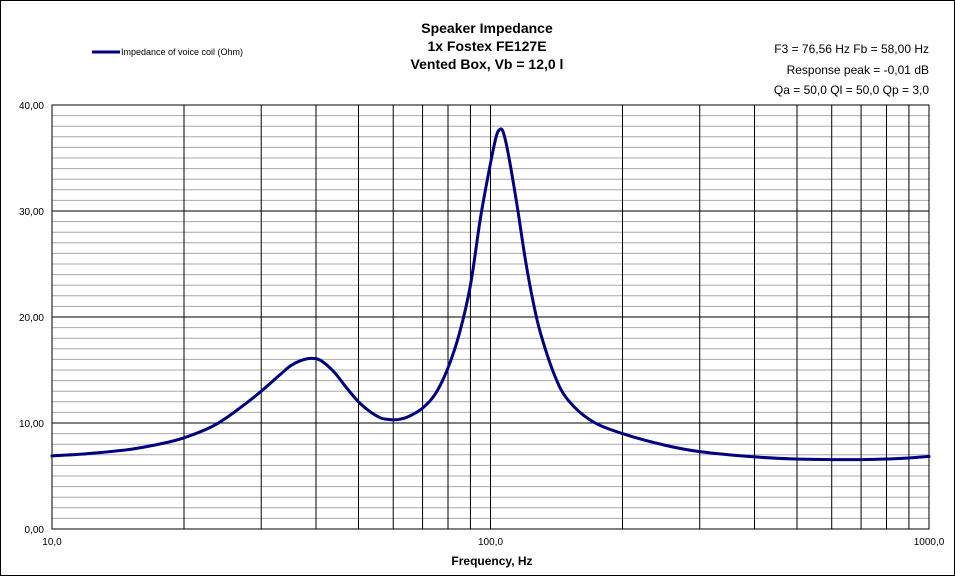 Image resolution: width=955 pixels, height=577 pixels. I want to click on y-tick-label: 20,00, so click(31, 318).